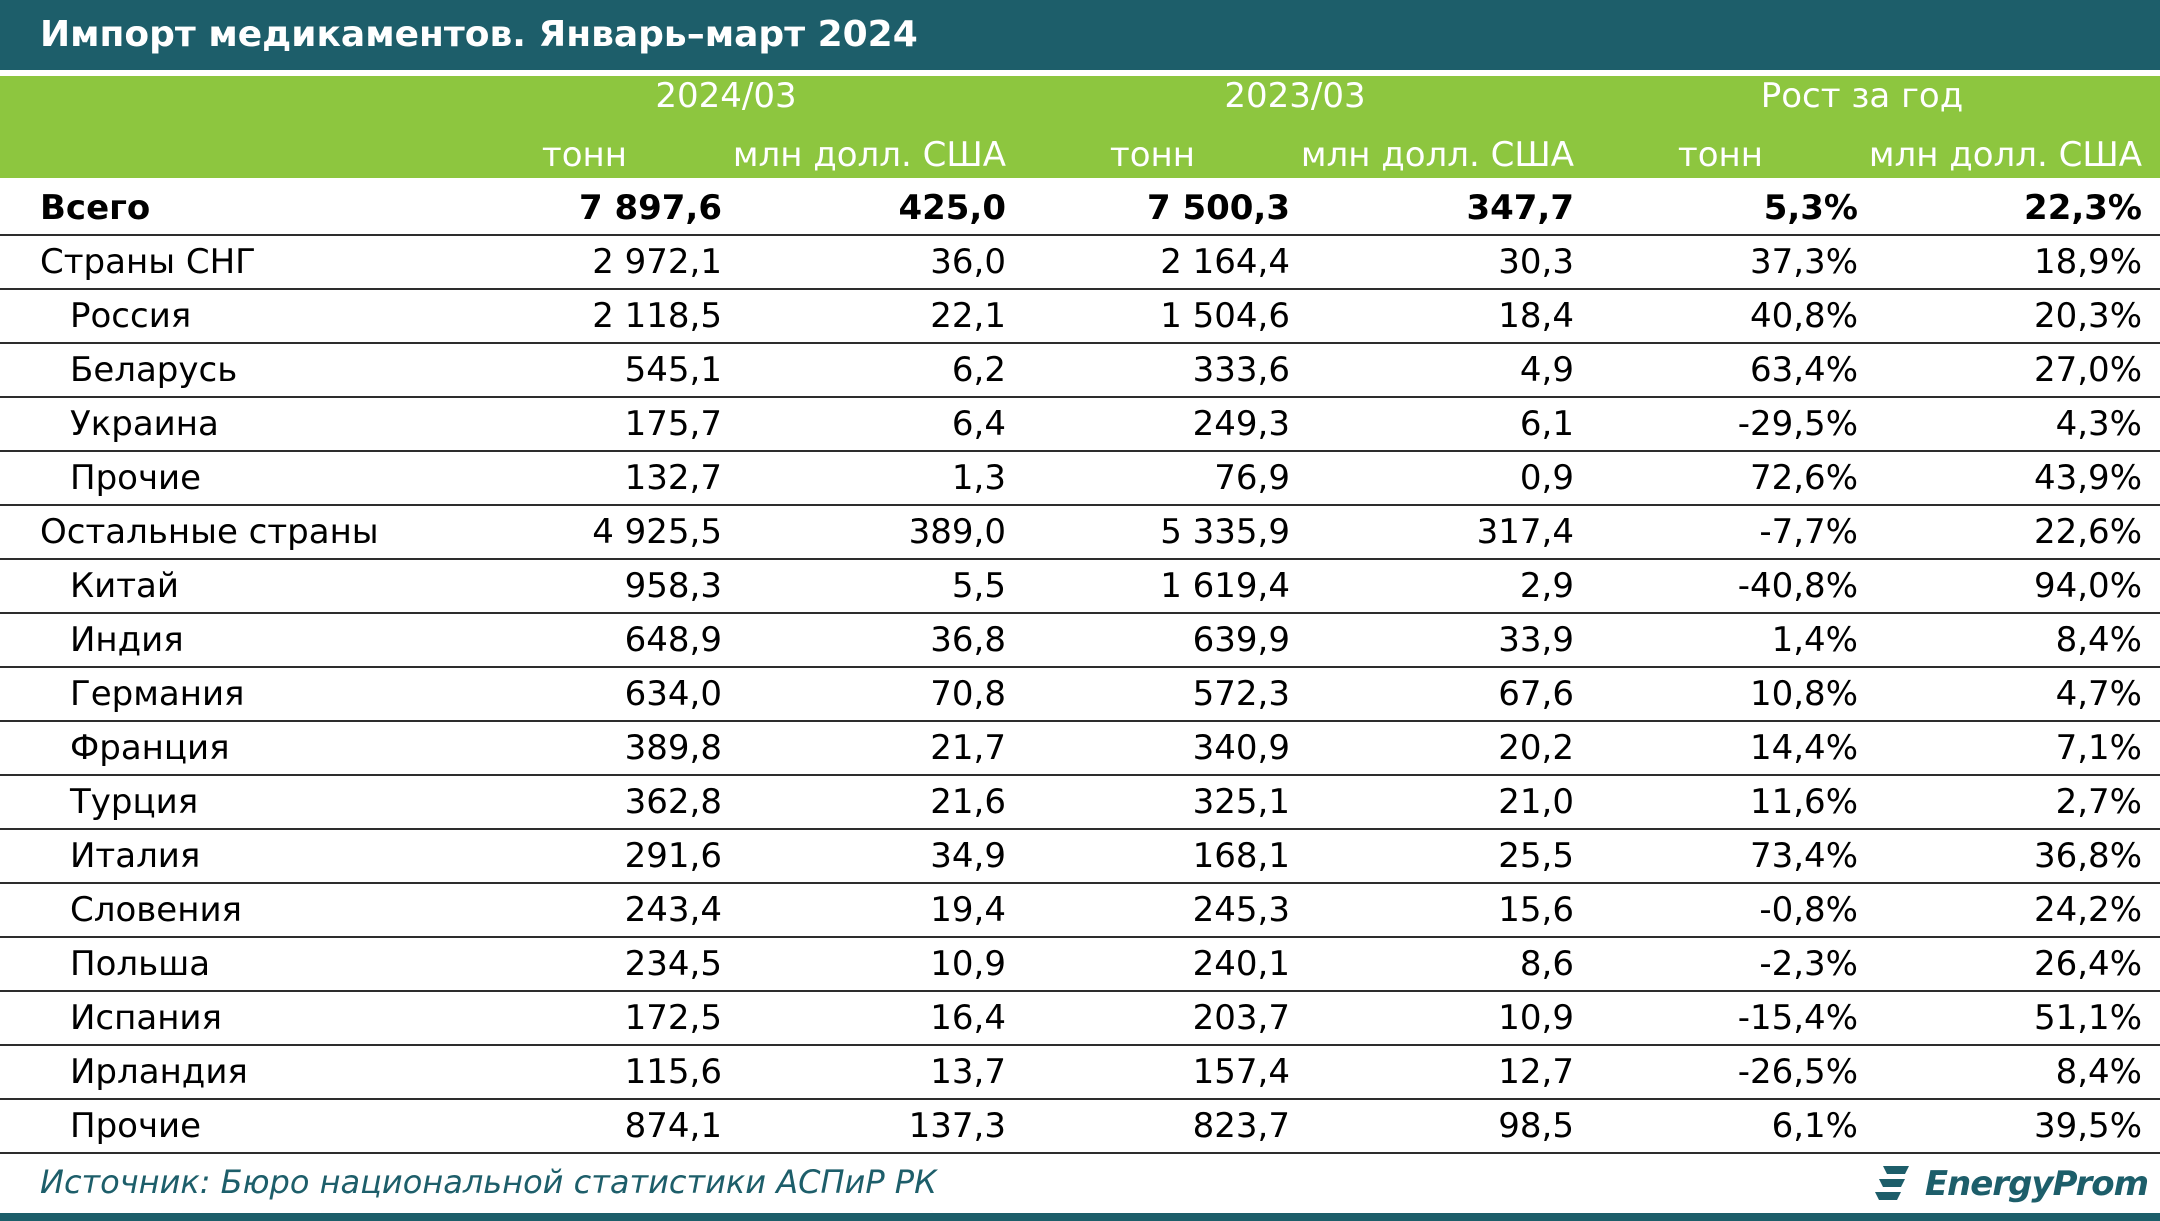 The width and height of the screenshot is (2160, 1221). What do you see at coordinates (1080, 209) in the screenshot?
I see `table-row: Всего 7 897,6 425,0 7 500,3 347,7 5,3% 22,3%` at bounding box center [1080, 209].